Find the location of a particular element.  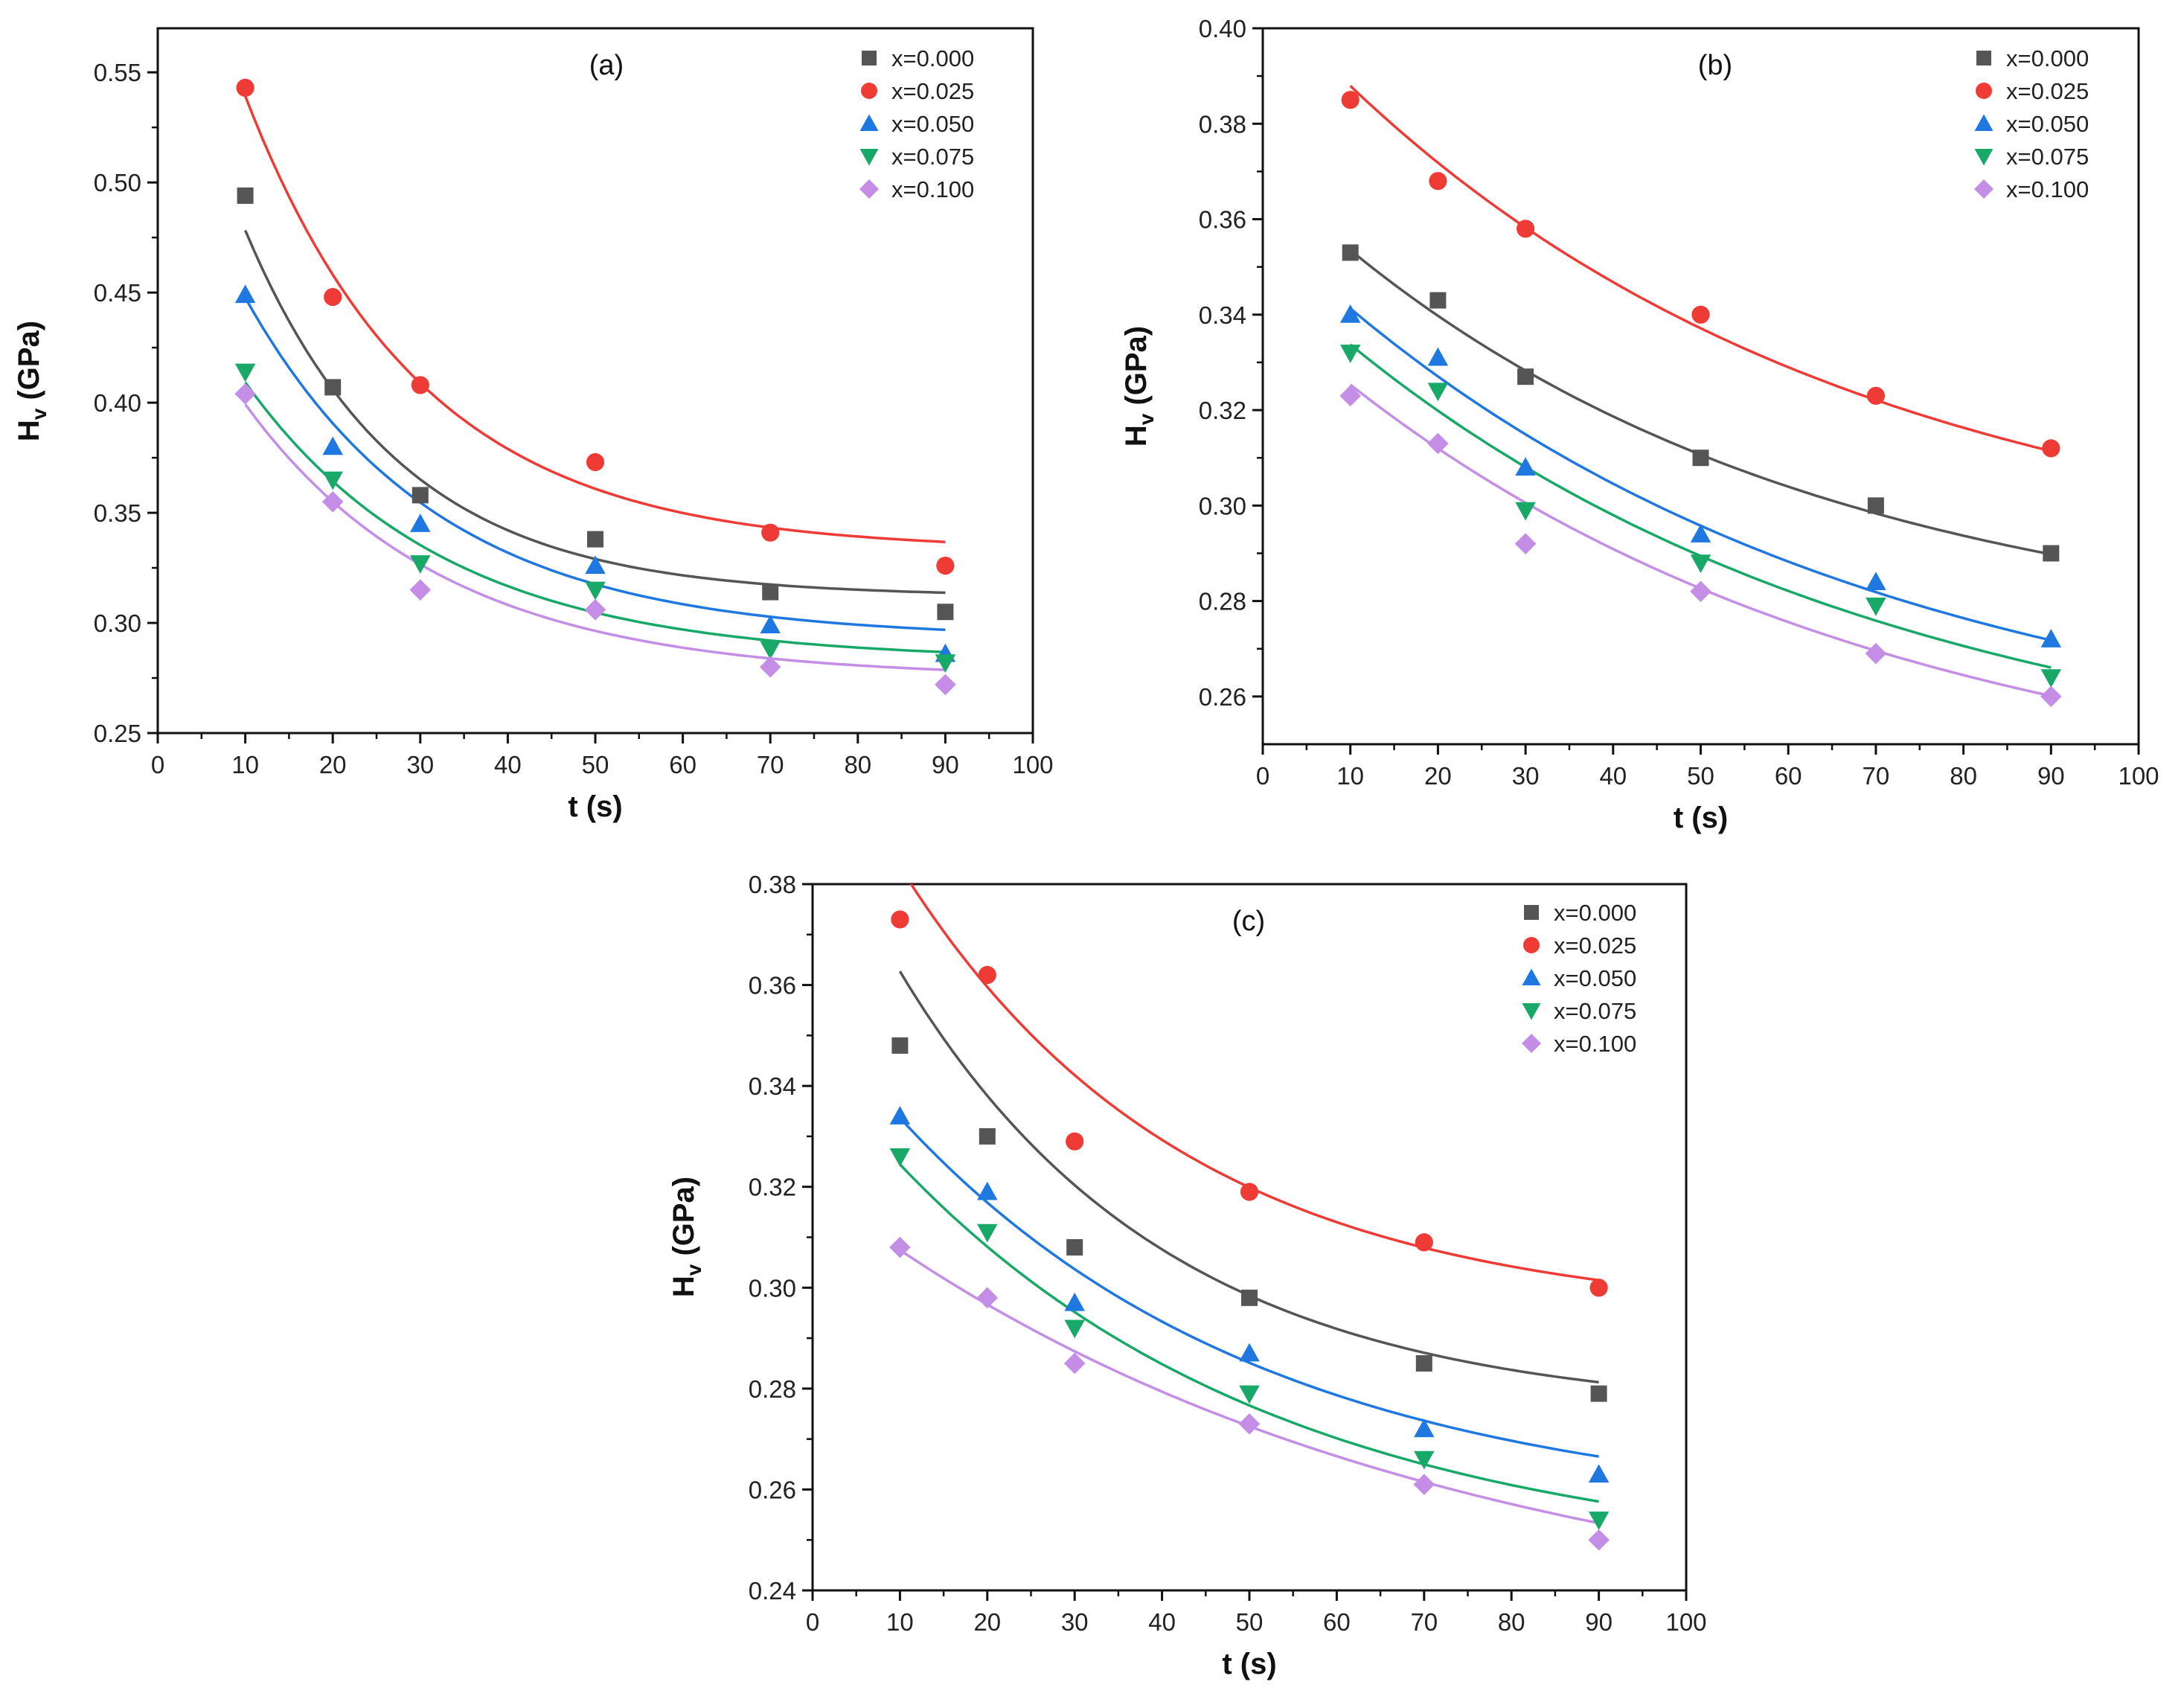

x-tick-label: 0 is located at coordinates (812, 1622).